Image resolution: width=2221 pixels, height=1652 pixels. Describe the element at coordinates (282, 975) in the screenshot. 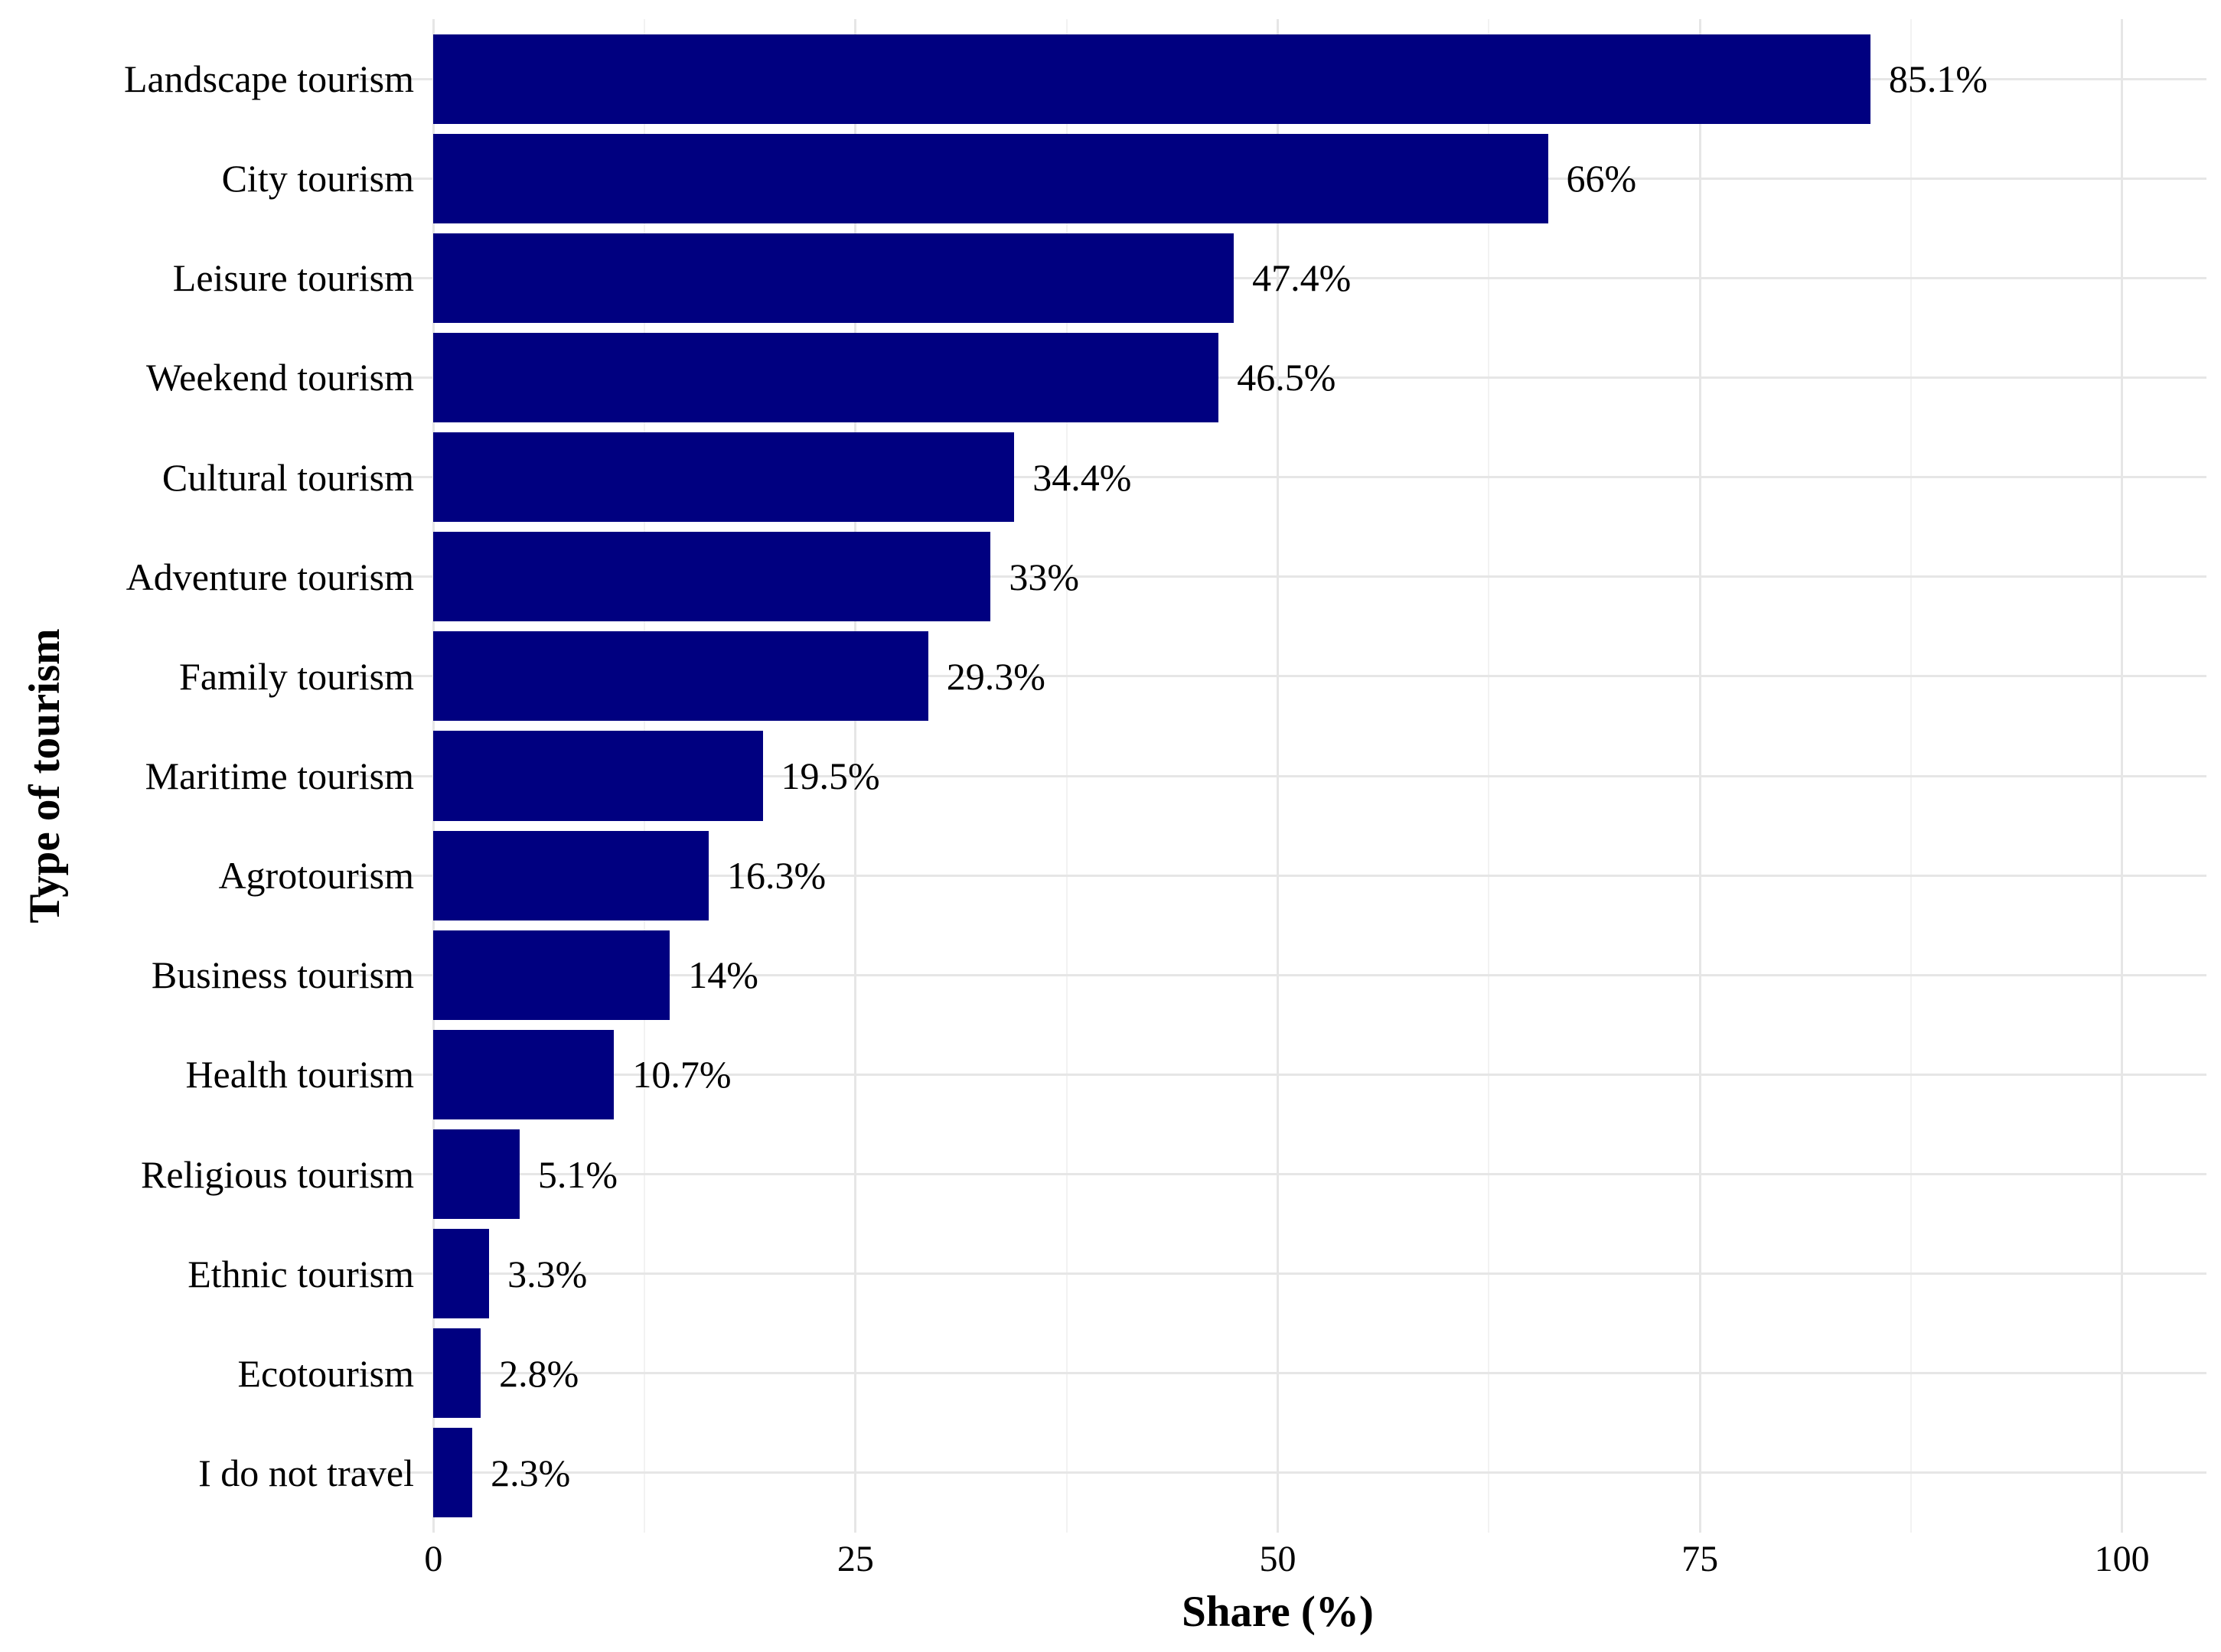

I see `category-label: Business tourism` at that location.